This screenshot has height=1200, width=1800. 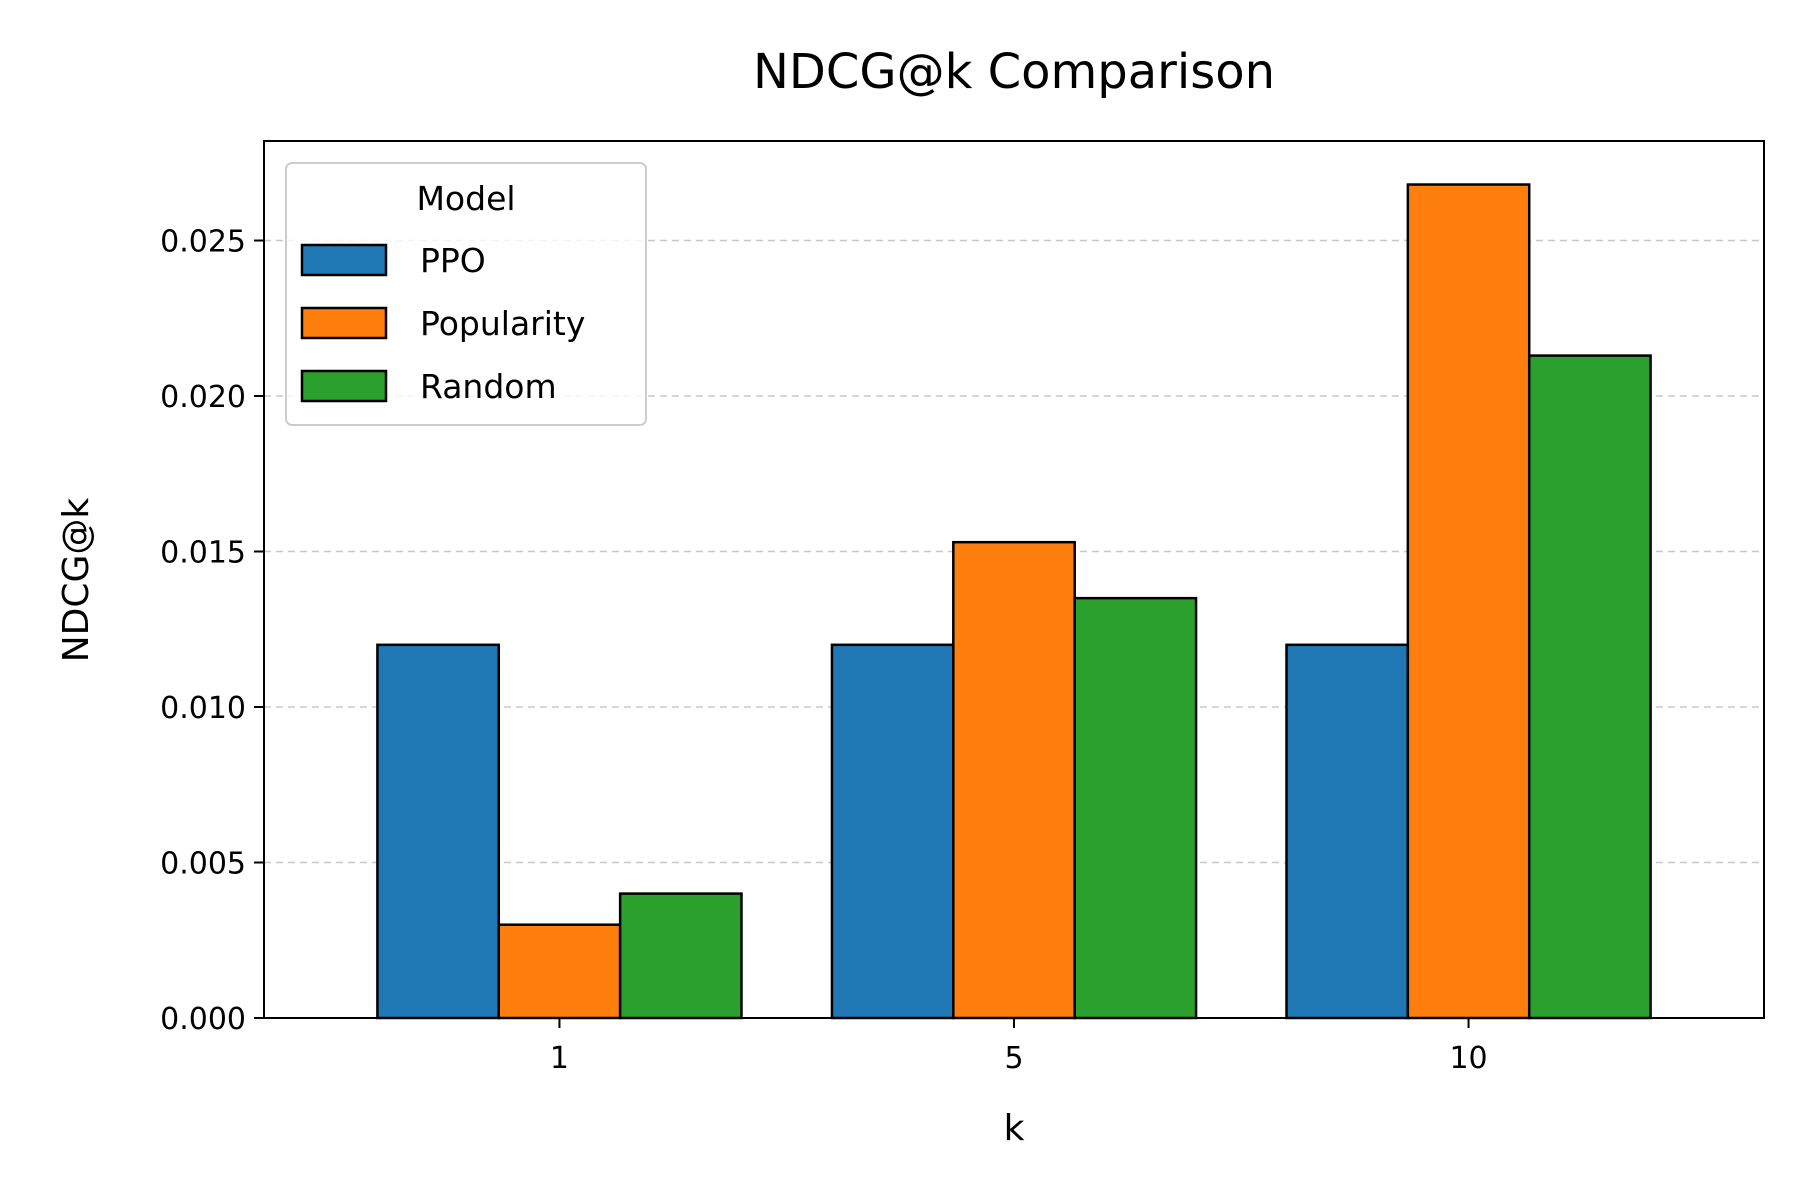 What do you see at coordinates (203, 708) in the screenshot?
I see `y-tick-label: 0.010` at bounding box center [203, 708].